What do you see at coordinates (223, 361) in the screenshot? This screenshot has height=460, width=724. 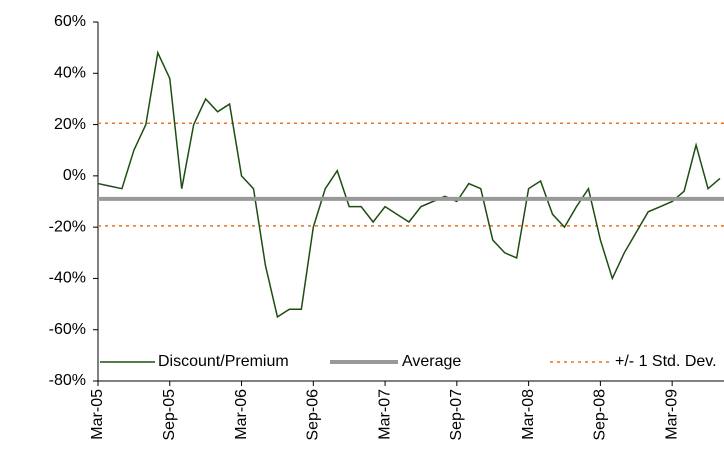 I see `legend-label: Discount/Premium` at bounding box center [223, 361].